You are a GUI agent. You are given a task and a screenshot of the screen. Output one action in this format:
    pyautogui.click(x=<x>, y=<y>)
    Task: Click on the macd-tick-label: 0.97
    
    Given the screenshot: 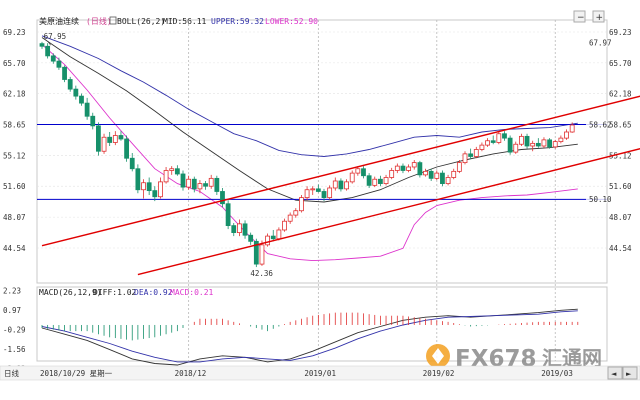 What is the action you would take?
    pyautogui.click(x=12, y=310)
    